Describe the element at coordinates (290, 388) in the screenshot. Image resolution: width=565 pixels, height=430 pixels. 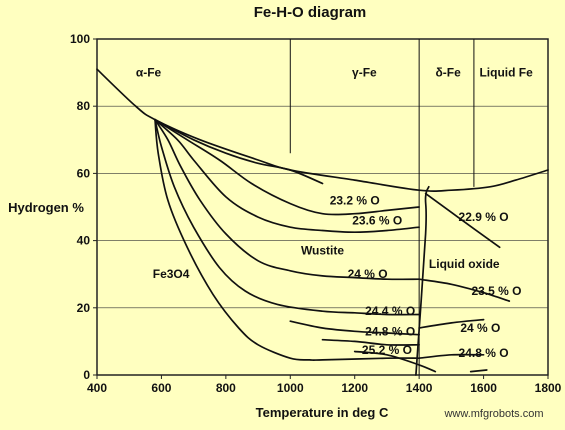
I see `x-tick-label: 1000` at that location.